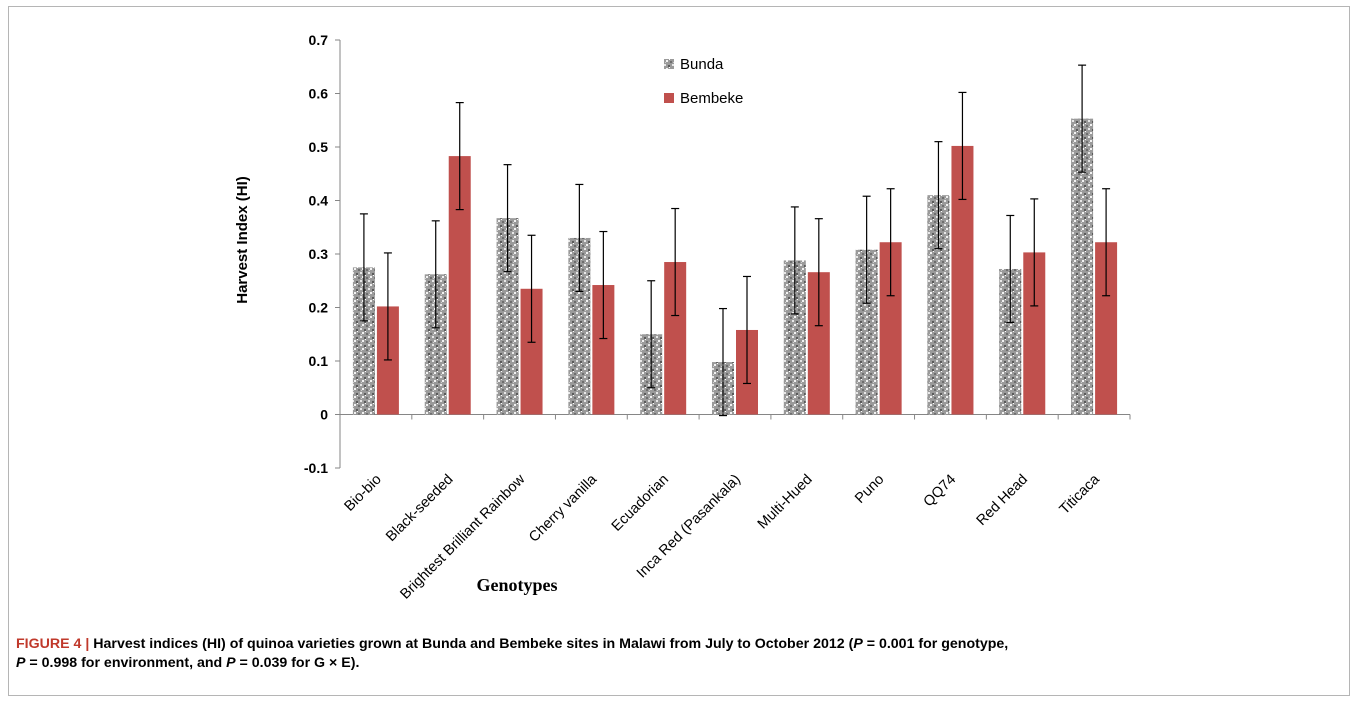  Describe the element at coordinates (21, 663) in the screenshot. I see `caption-p-2: P` at that location.